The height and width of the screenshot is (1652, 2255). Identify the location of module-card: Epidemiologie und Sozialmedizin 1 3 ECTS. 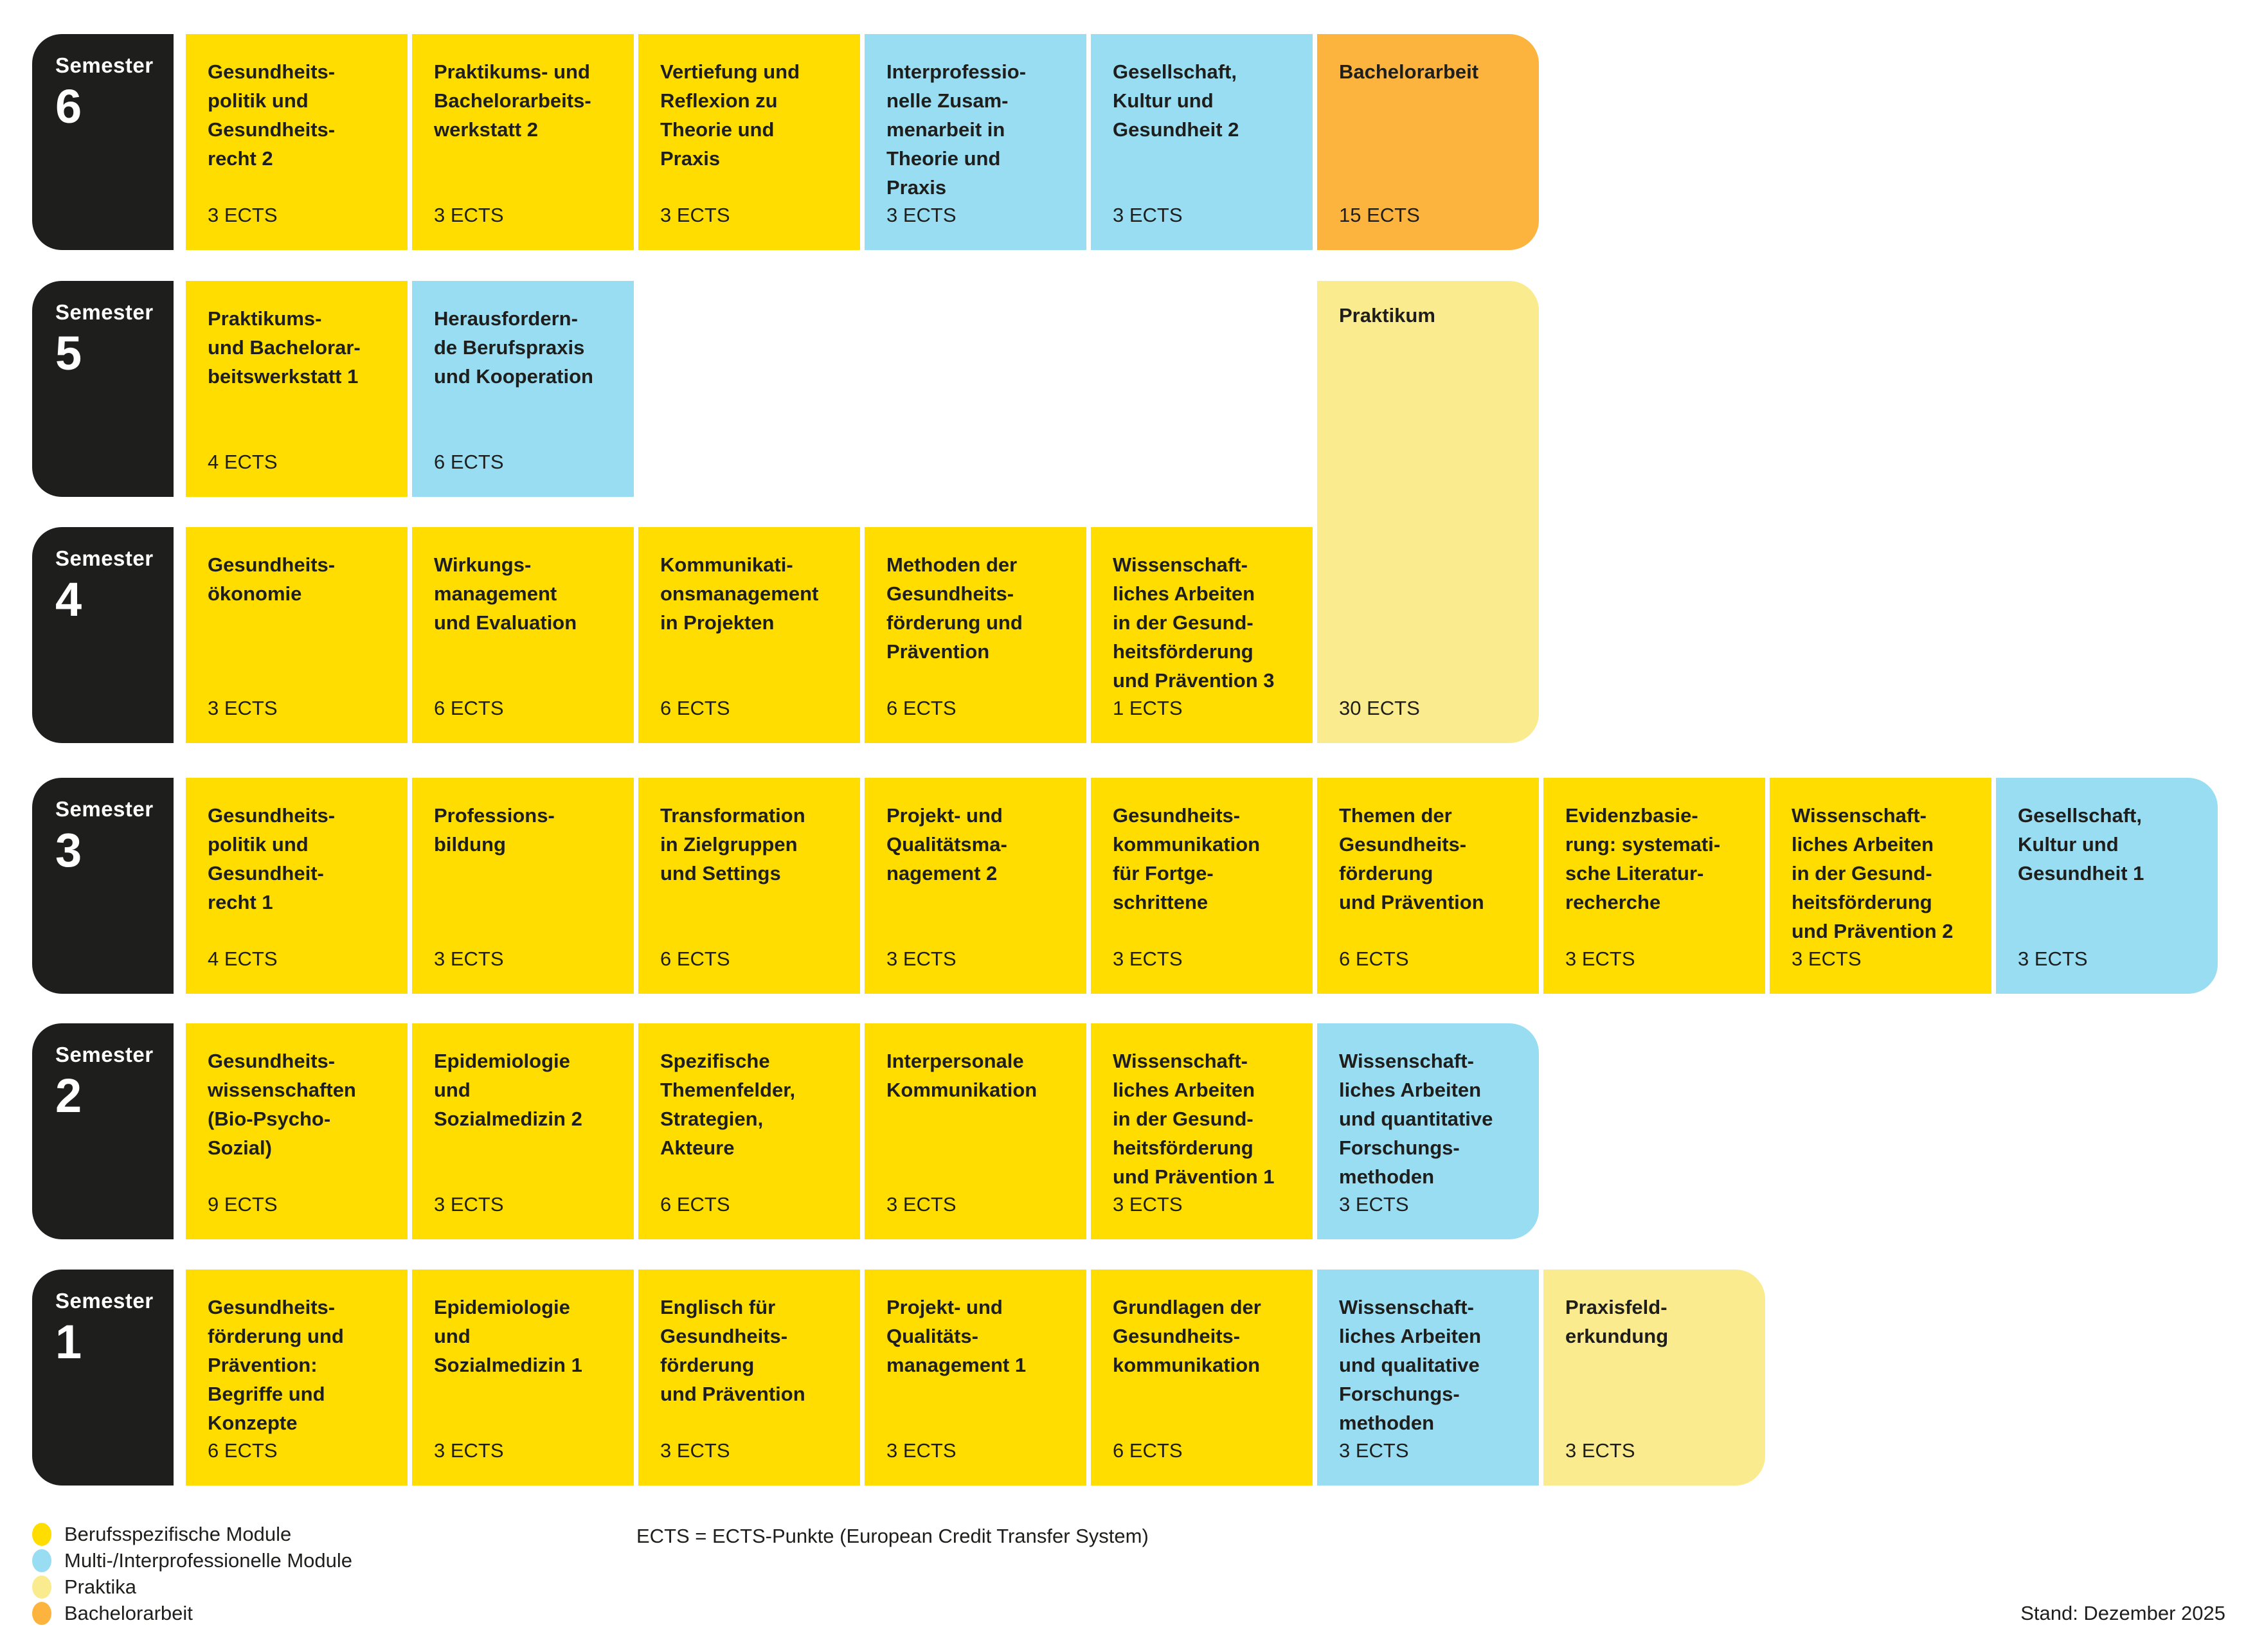
(523, 1378).